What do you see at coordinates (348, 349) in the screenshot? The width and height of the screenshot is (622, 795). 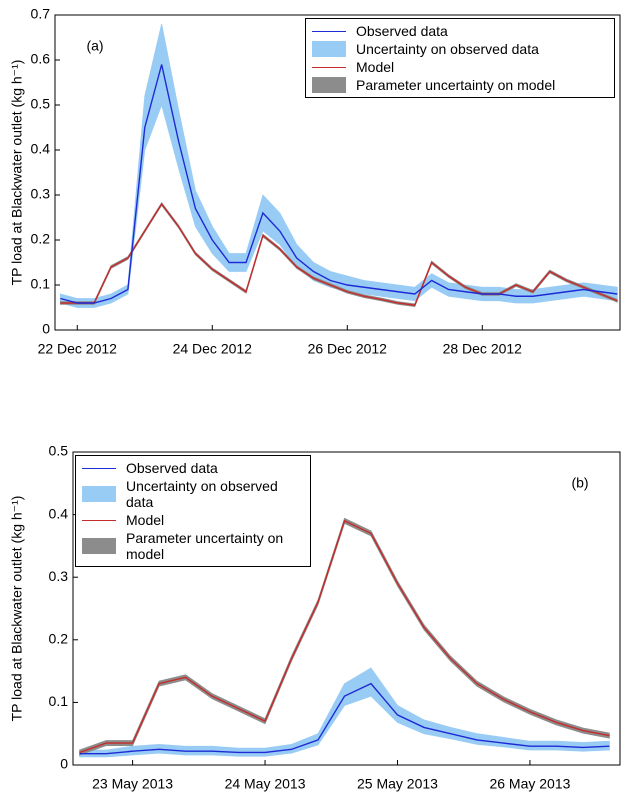 I see `x-tick-label: 26 Dec 2012` at bounding box center [348, 349].